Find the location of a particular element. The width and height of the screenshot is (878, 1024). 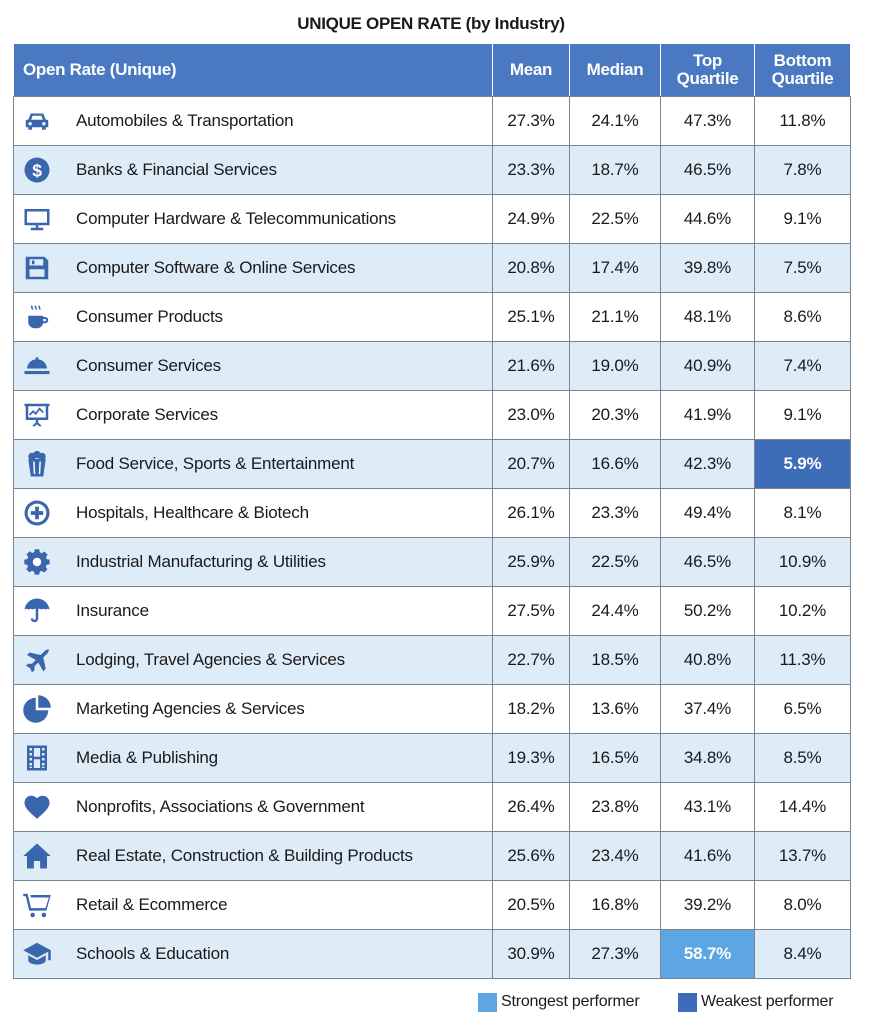

table-row: Retail & Ecommerce 20.5% 16.8% 39.2% 8.0% is located at coordinates (432, 905).